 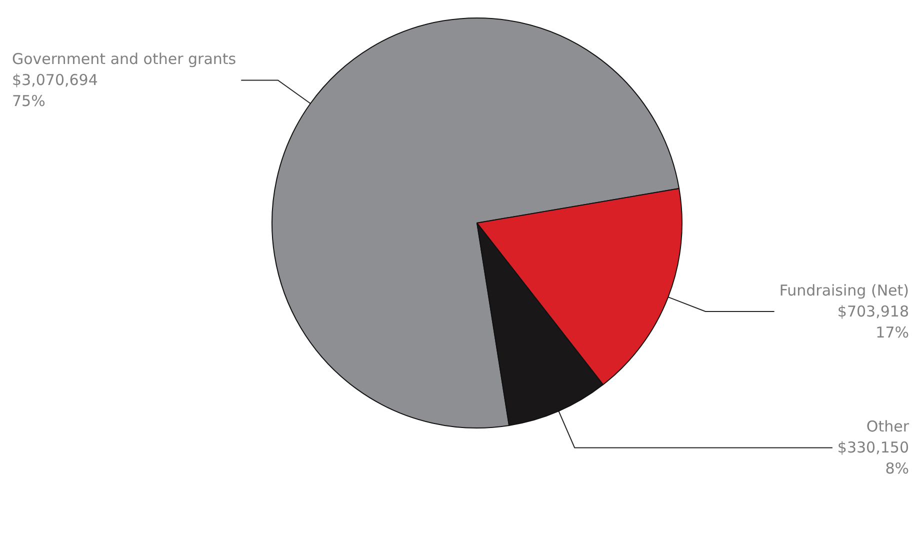 What do you see at coordinates (873, 322) in the screenshot?
I see `data-label: $703,918 17%` at bounding box center [873, 322].